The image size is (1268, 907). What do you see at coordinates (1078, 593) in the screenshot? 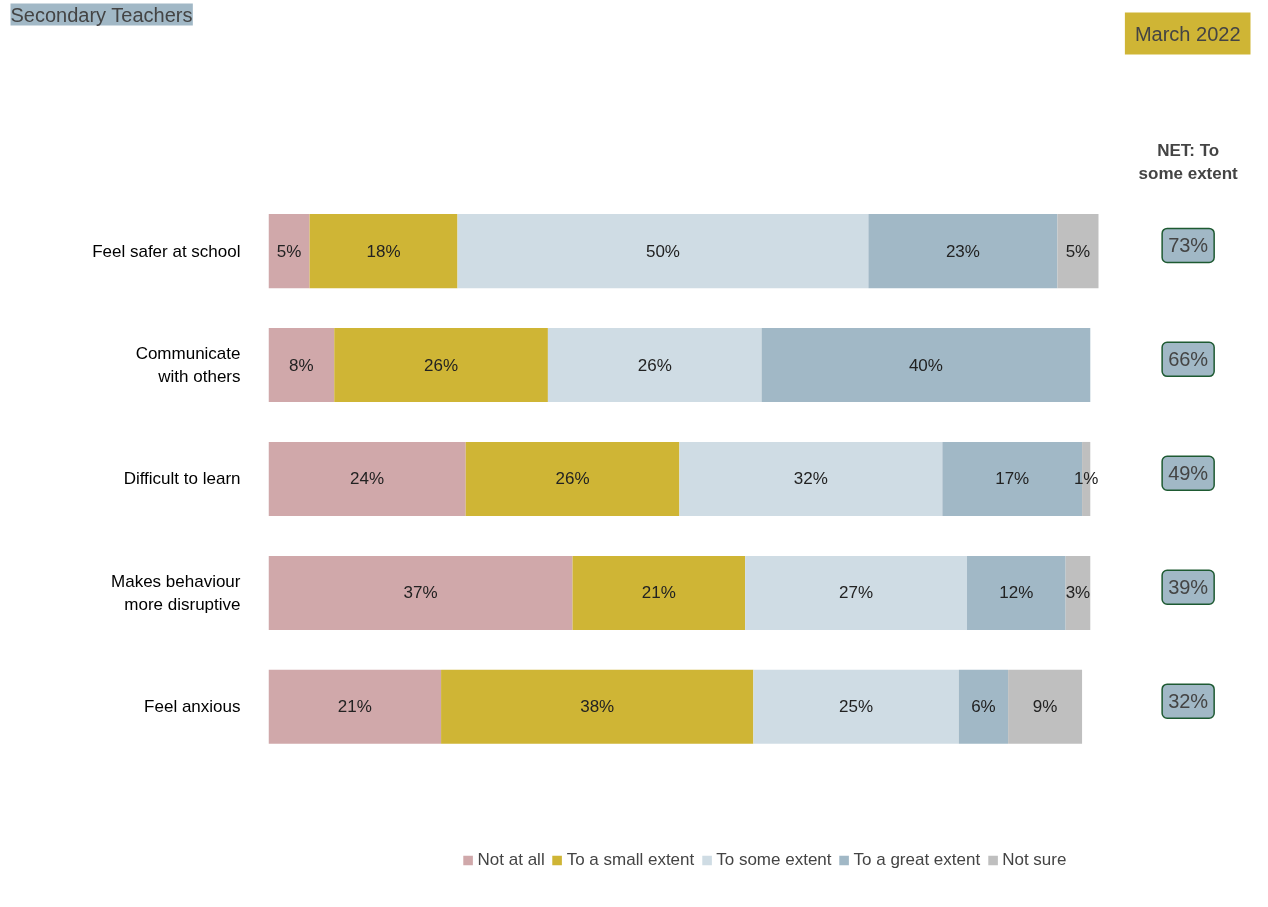
I see `data-label: 3%` at bounding box center [1078, 593].